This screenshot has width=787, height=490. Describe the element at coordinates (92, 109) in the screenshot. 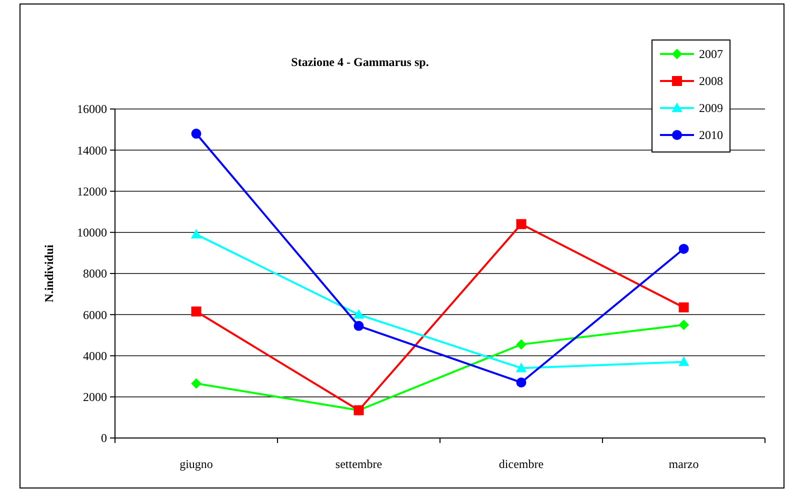

I see `y-tick-label: 16000` at that location.